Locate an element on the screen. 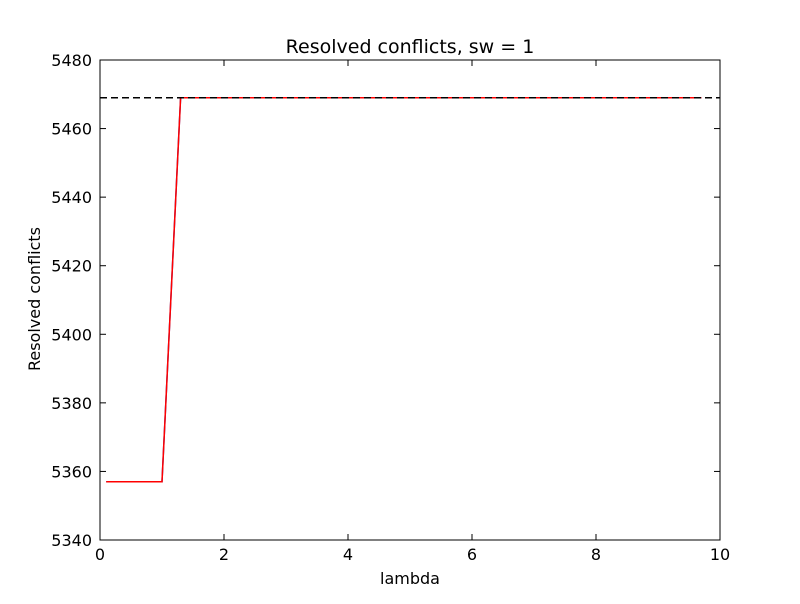  x-tick-label: 8 is located at coordinates (596, 554).